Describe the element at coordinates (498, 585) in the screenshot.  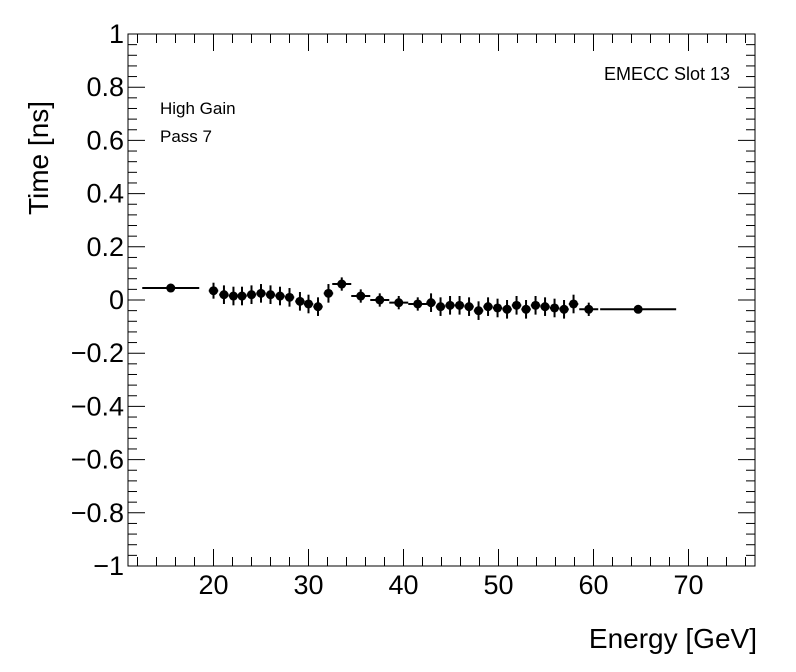
I see `x-tick-label: 50` at that location.